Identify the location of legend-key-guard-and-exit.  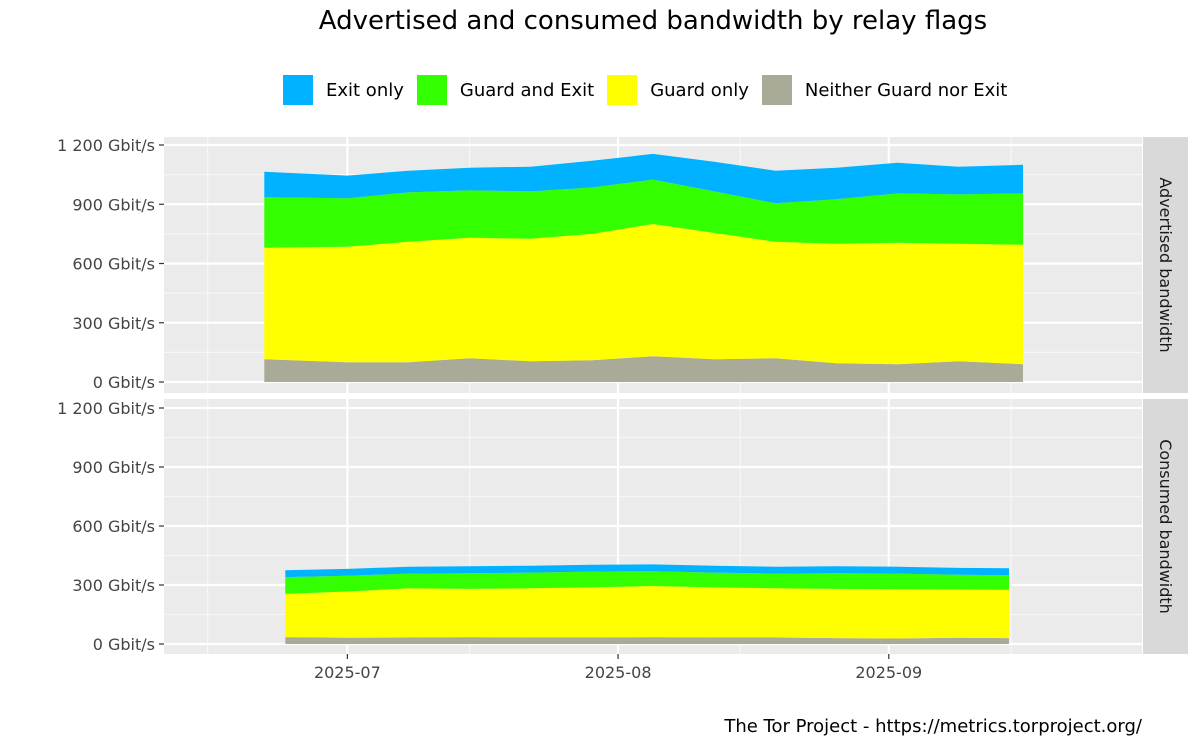
(431, 90).